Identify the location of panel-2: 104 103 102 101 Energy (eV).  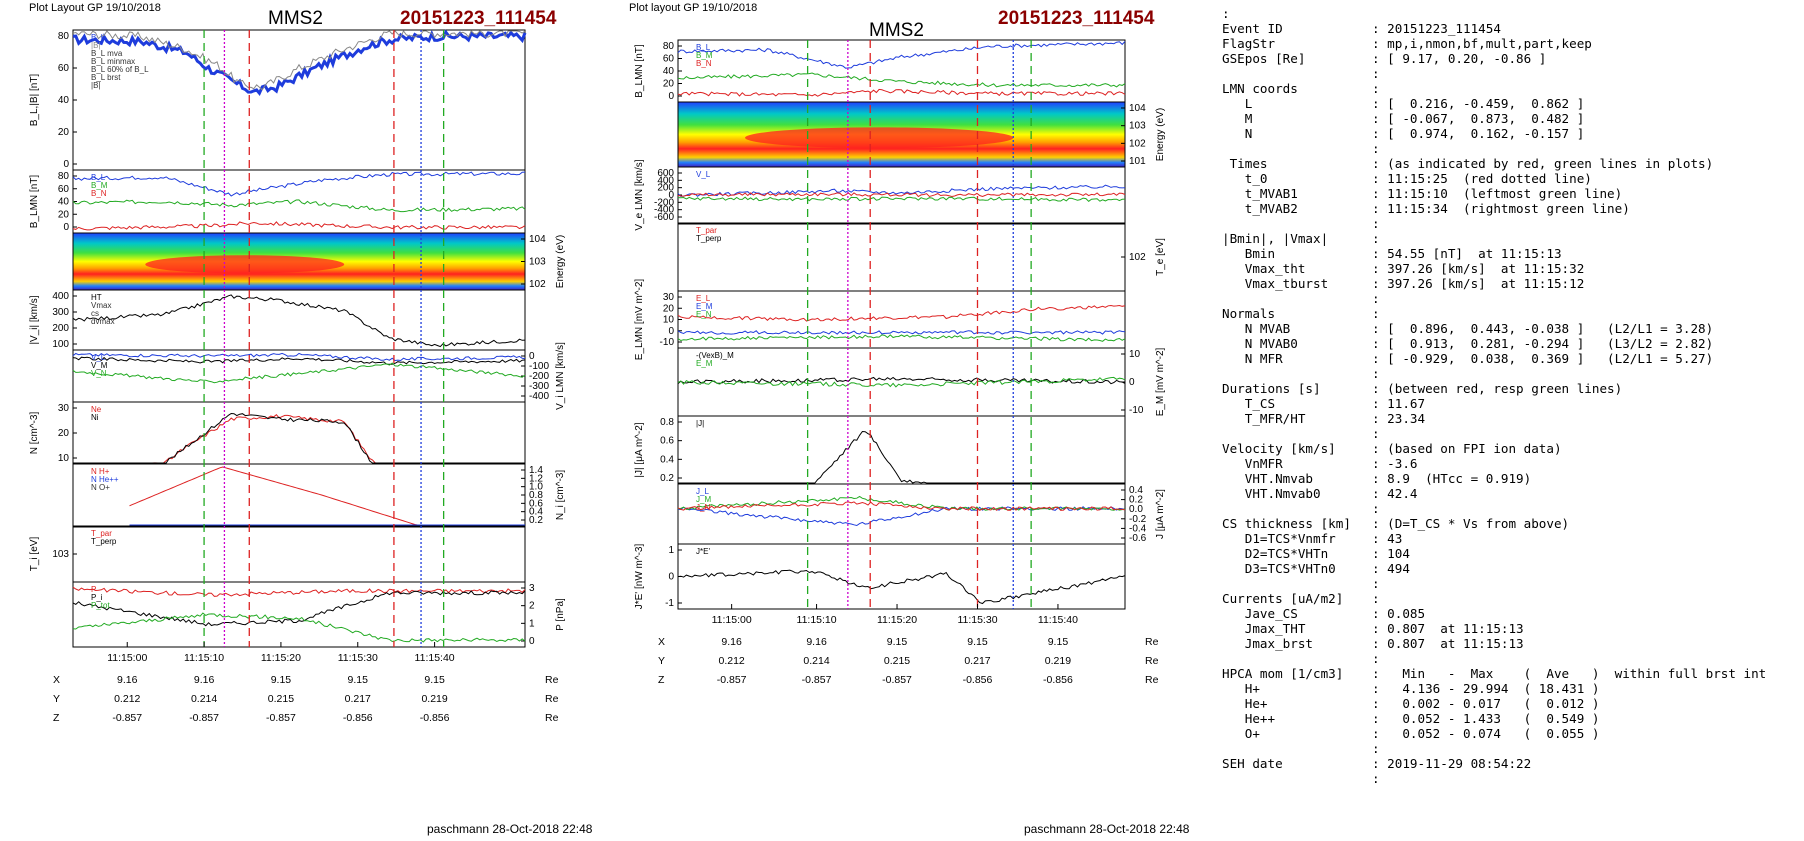
(921, 134).